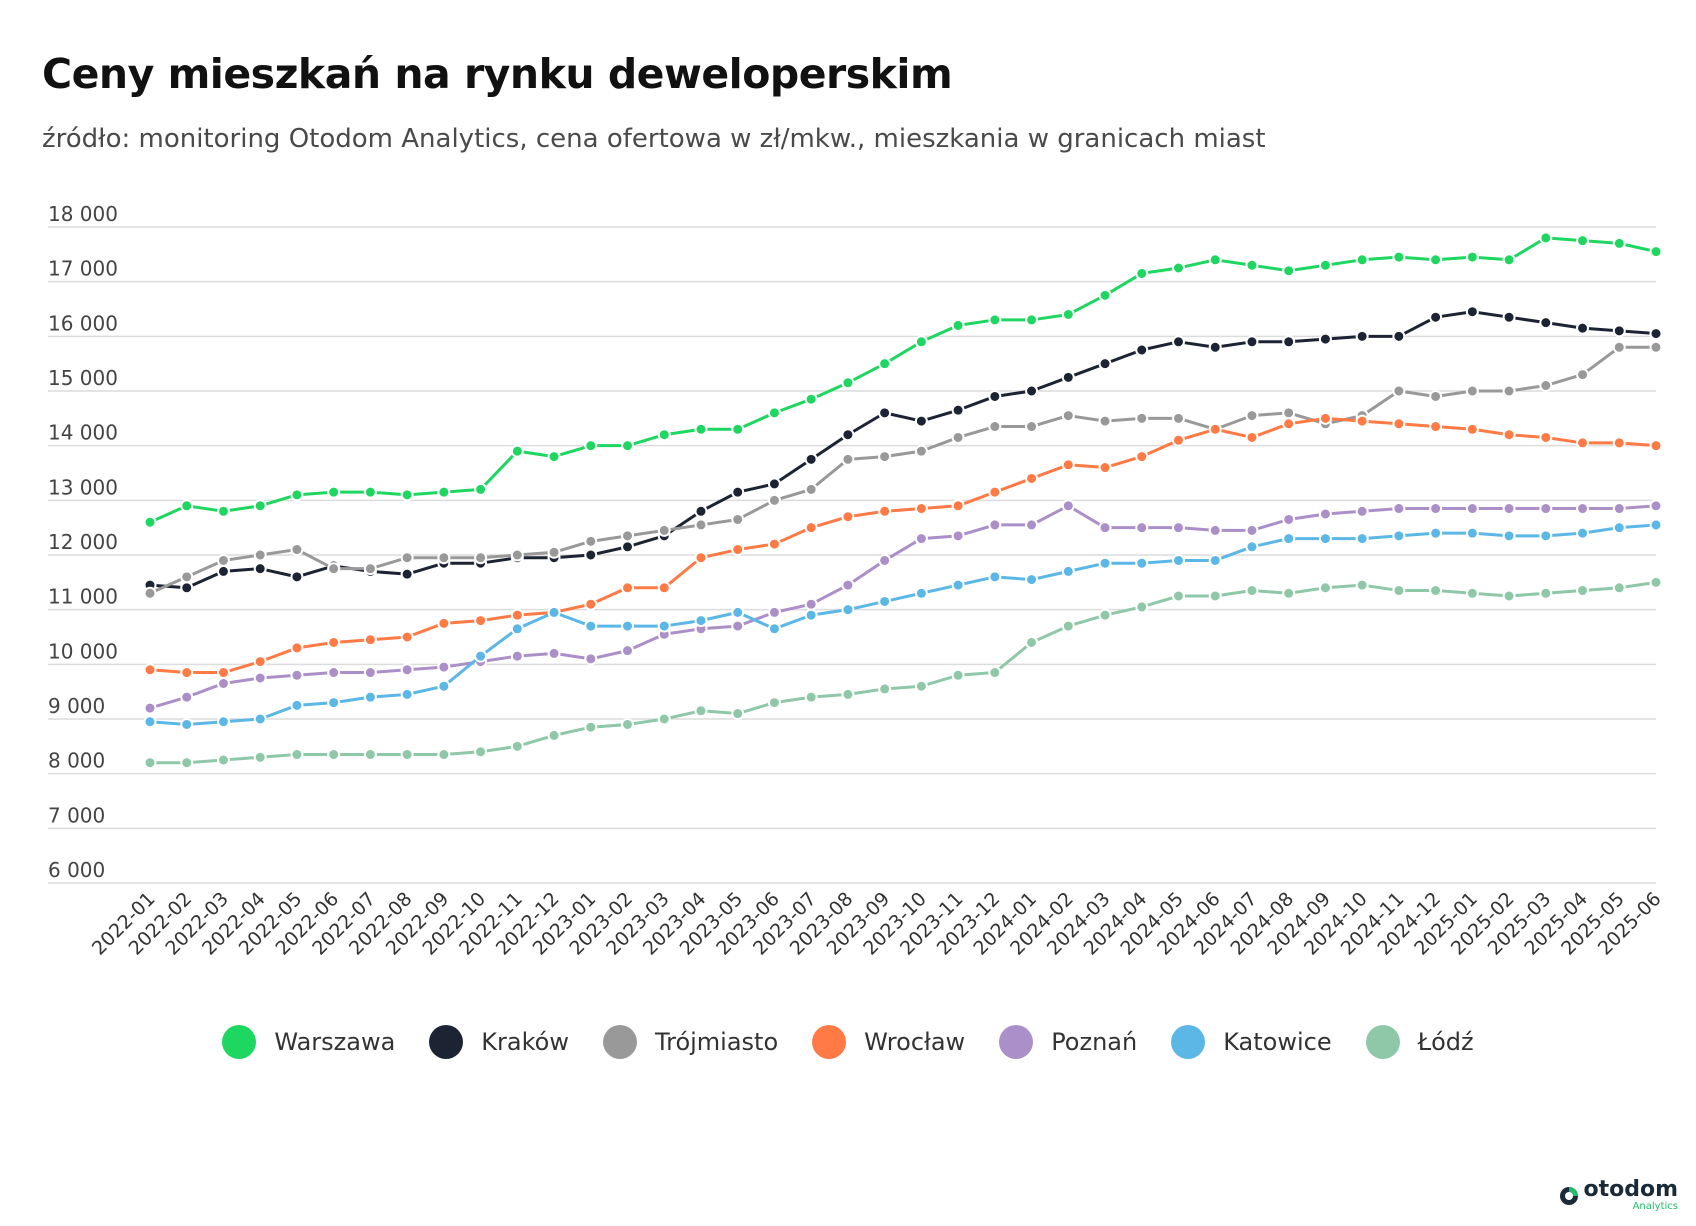 This screenshot has width=1696, height=1226. What do you see at coordinates (76, 815) in the screenshot?
I see `y-tick-label: 7 000` at bounding box center [76, 815].